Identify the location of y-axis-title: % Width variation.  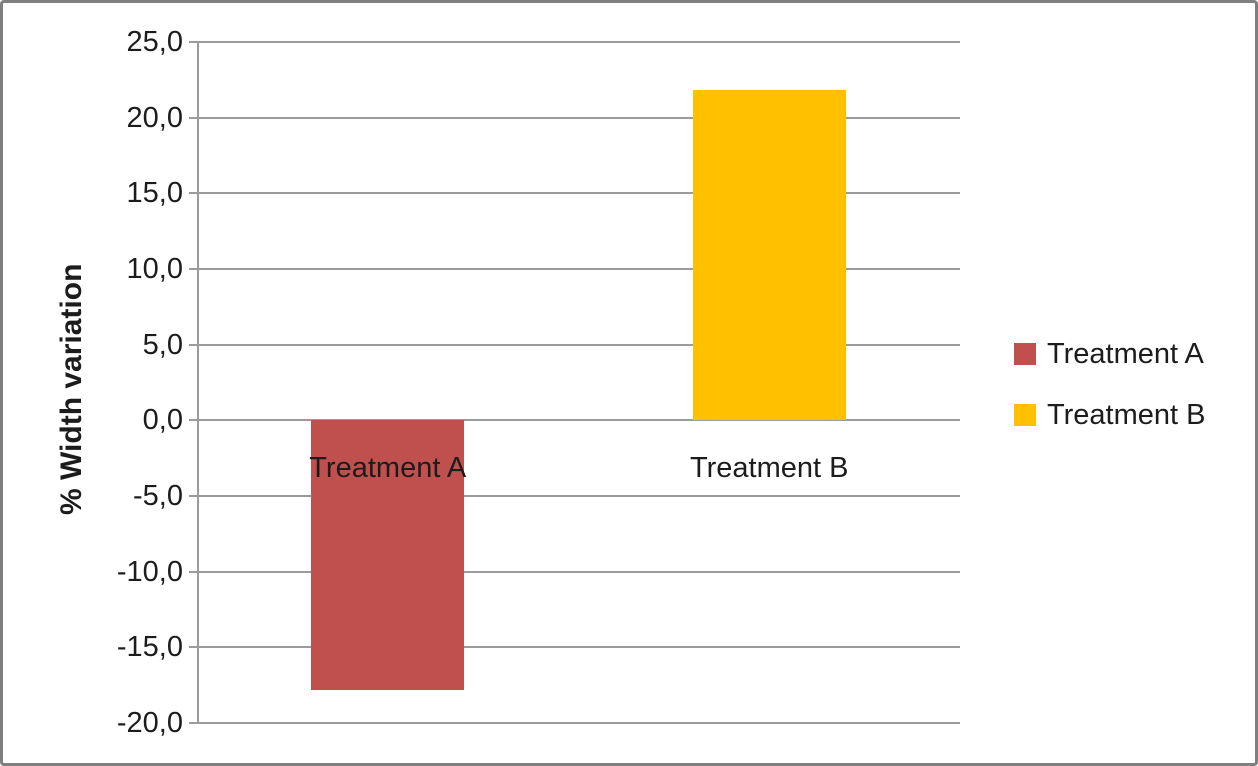
(71, 389).